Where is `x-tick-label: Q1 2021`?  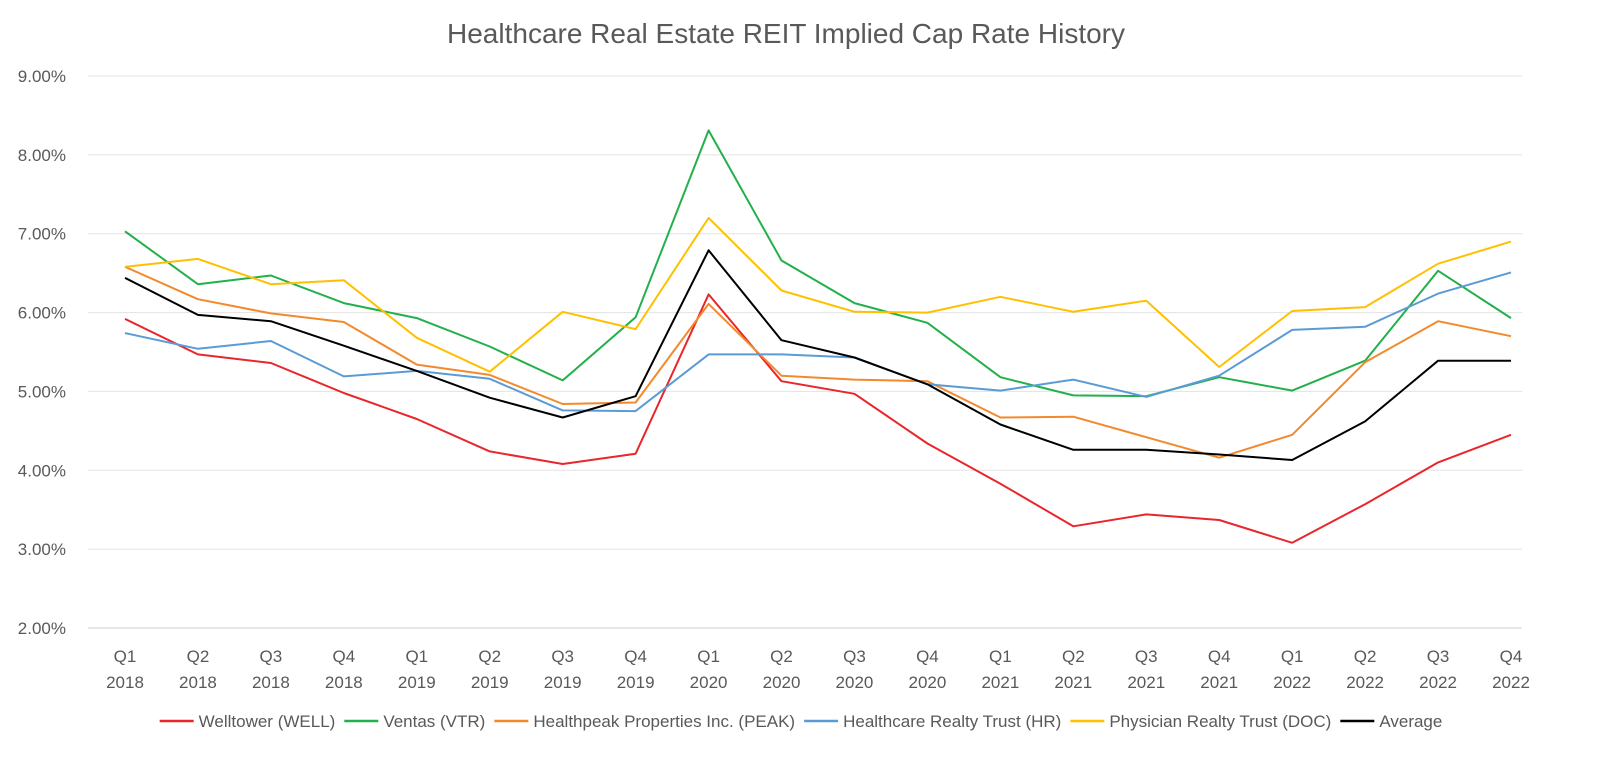 x-tick-label: Q1 2021 is located at coordinates (1000, 669).